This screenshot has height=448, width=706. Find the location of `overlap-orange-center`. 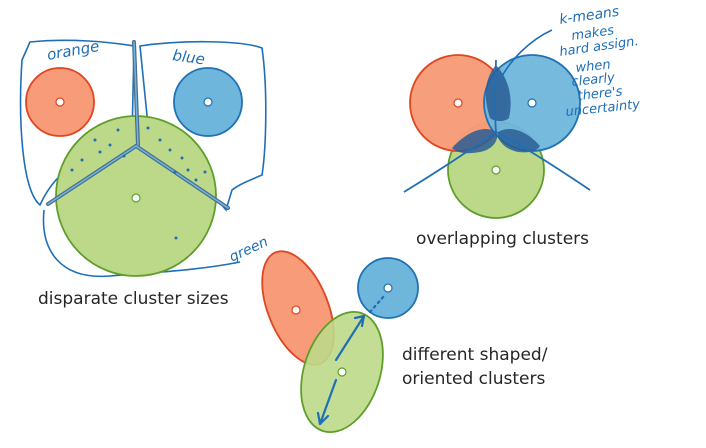

overlap-orange-center is located at coordinates (458, 103).